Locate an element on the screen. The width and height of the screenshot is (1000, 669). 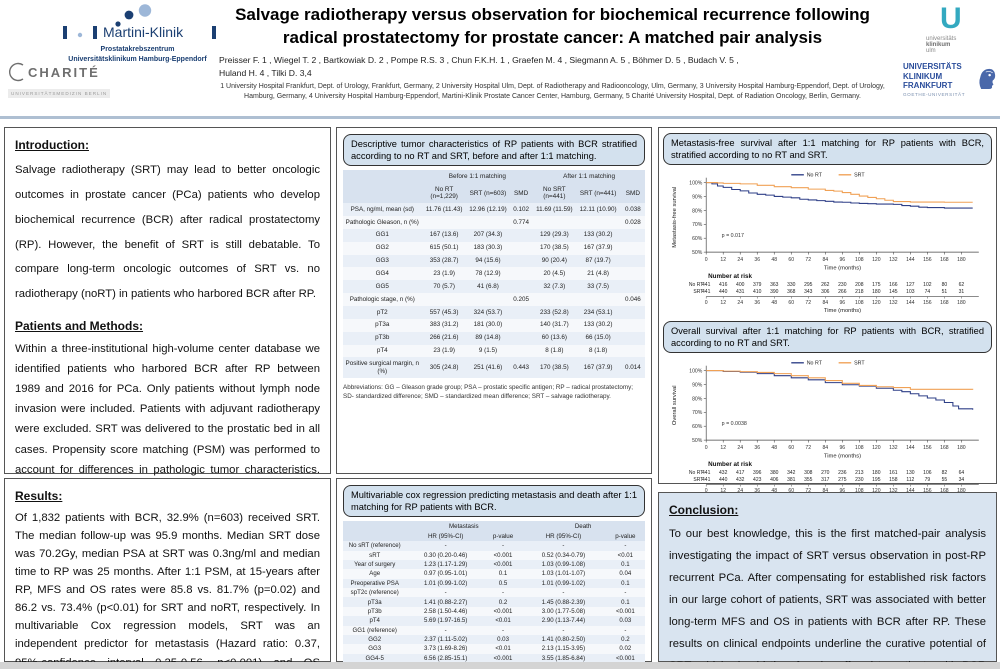
table1-col-no-rt: No RT (n=1,229) is located at coordinates (444, 193).